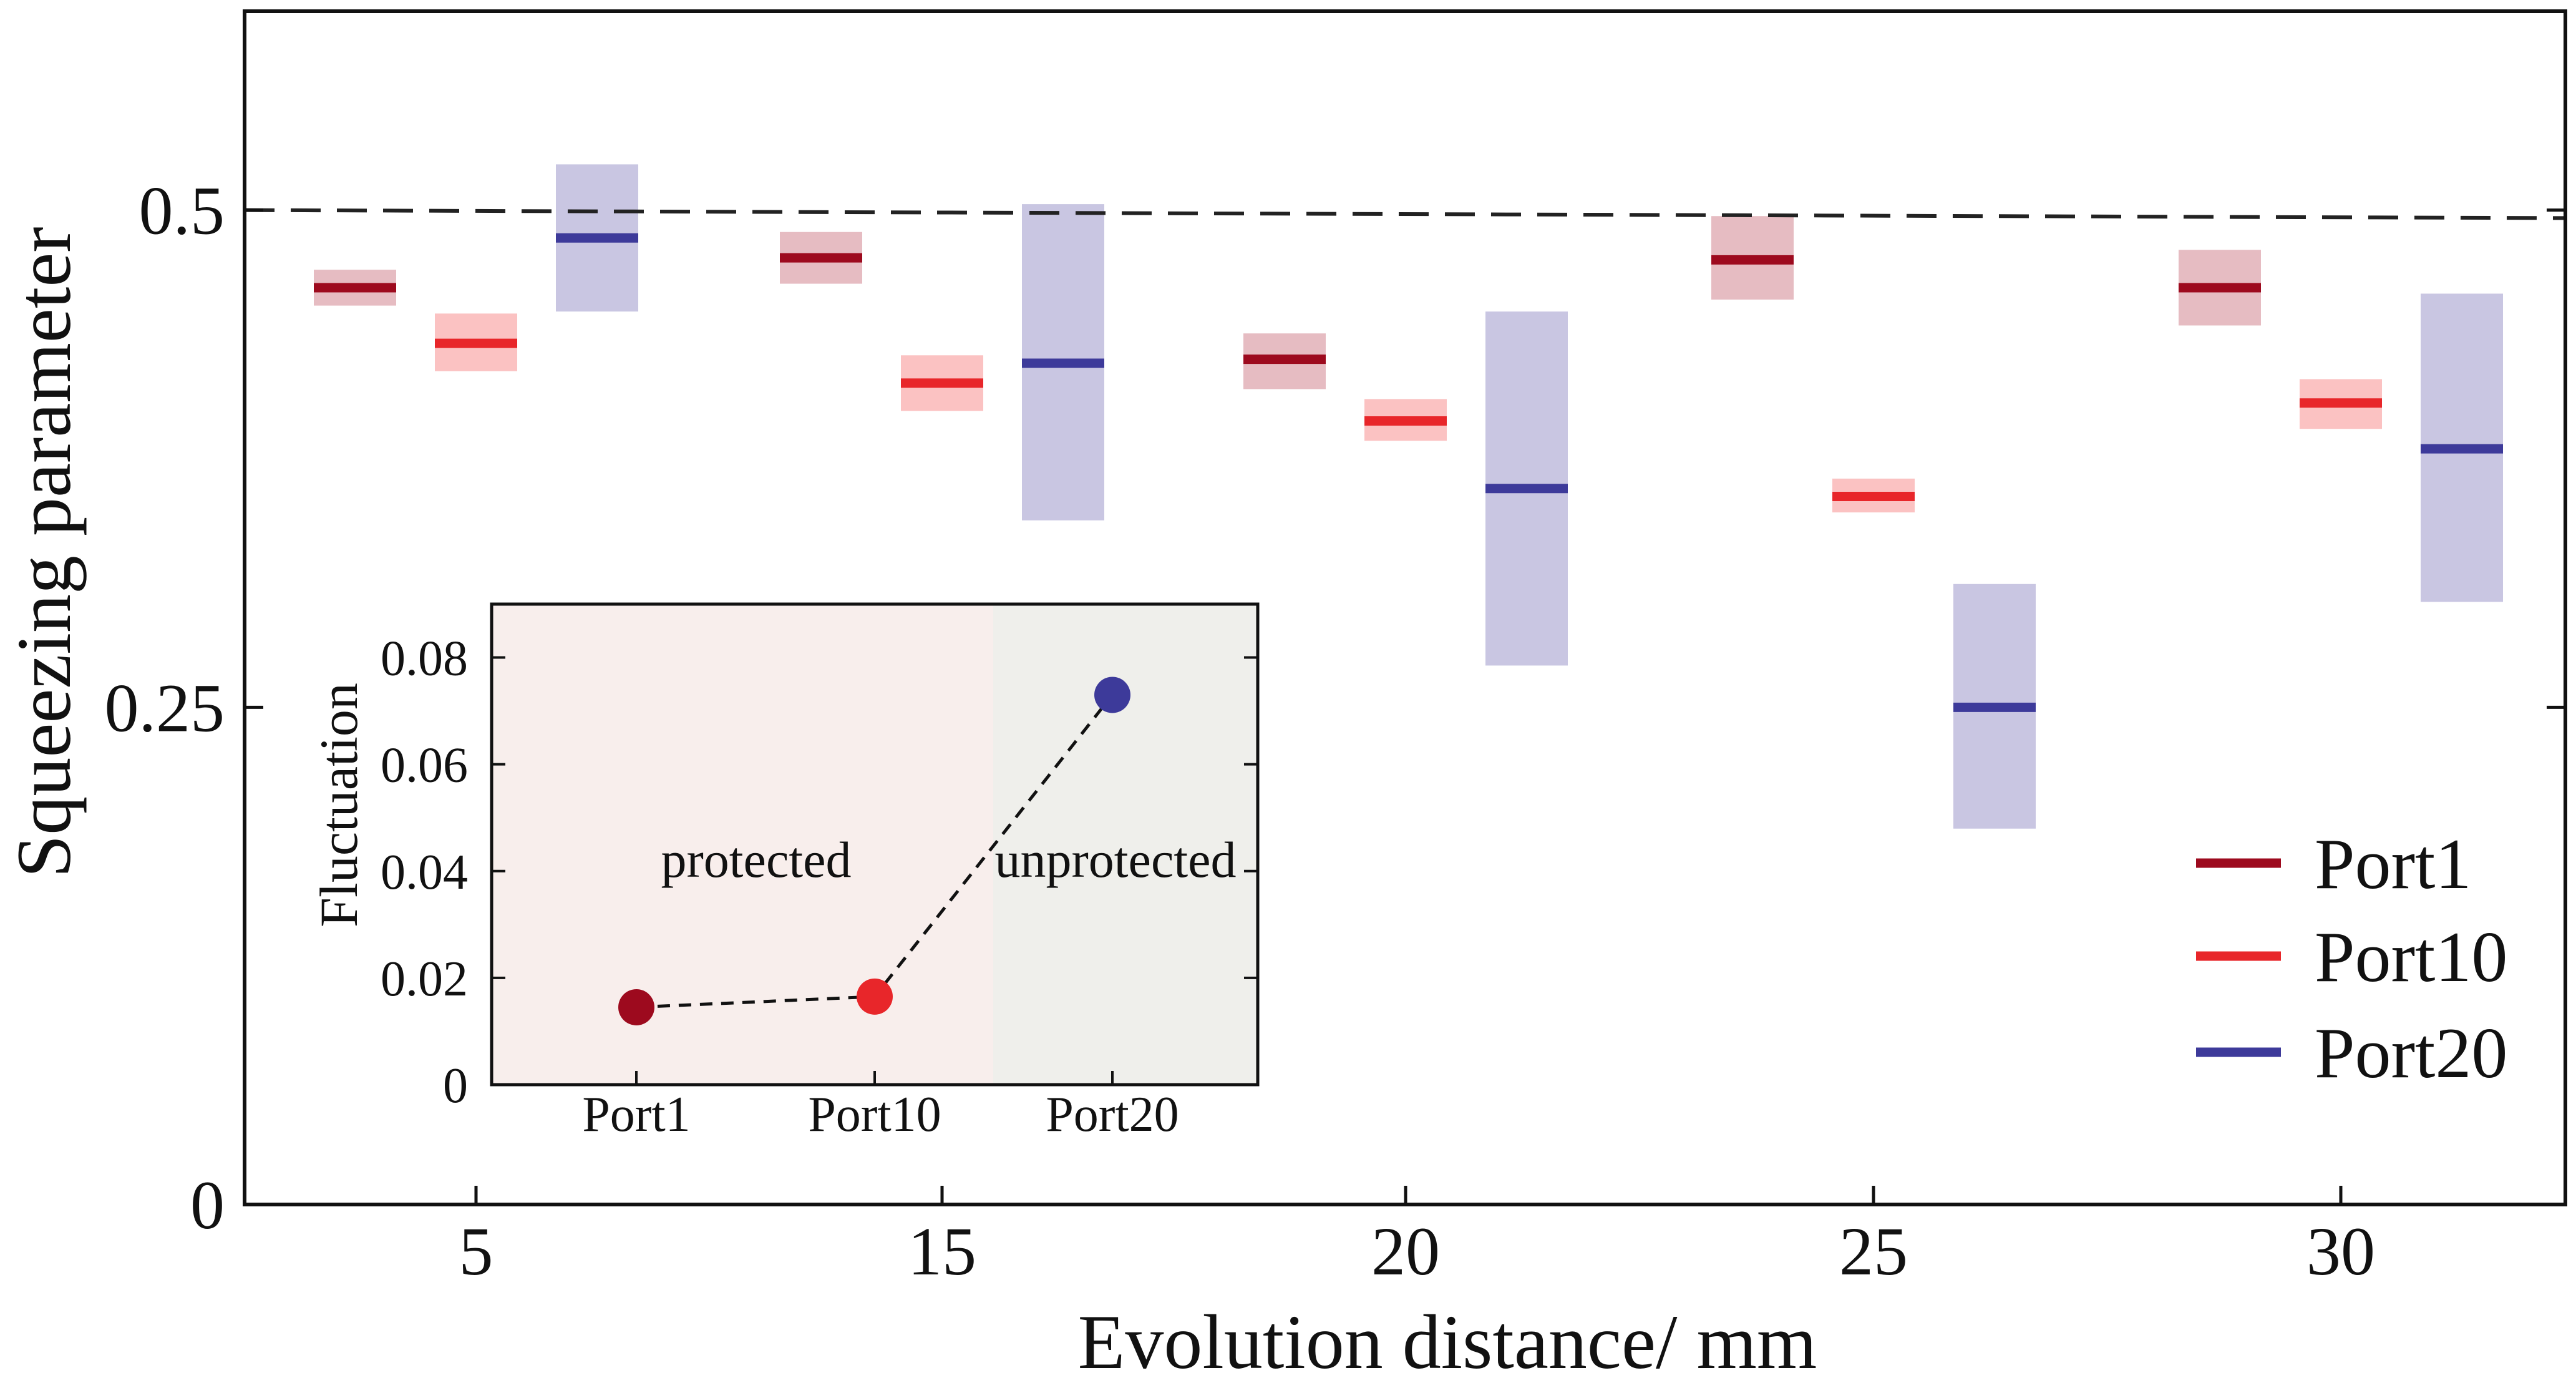 This screenshot has width=2576, height=1378. I want to click on y-tick-label: 0, so click(208, 1205).